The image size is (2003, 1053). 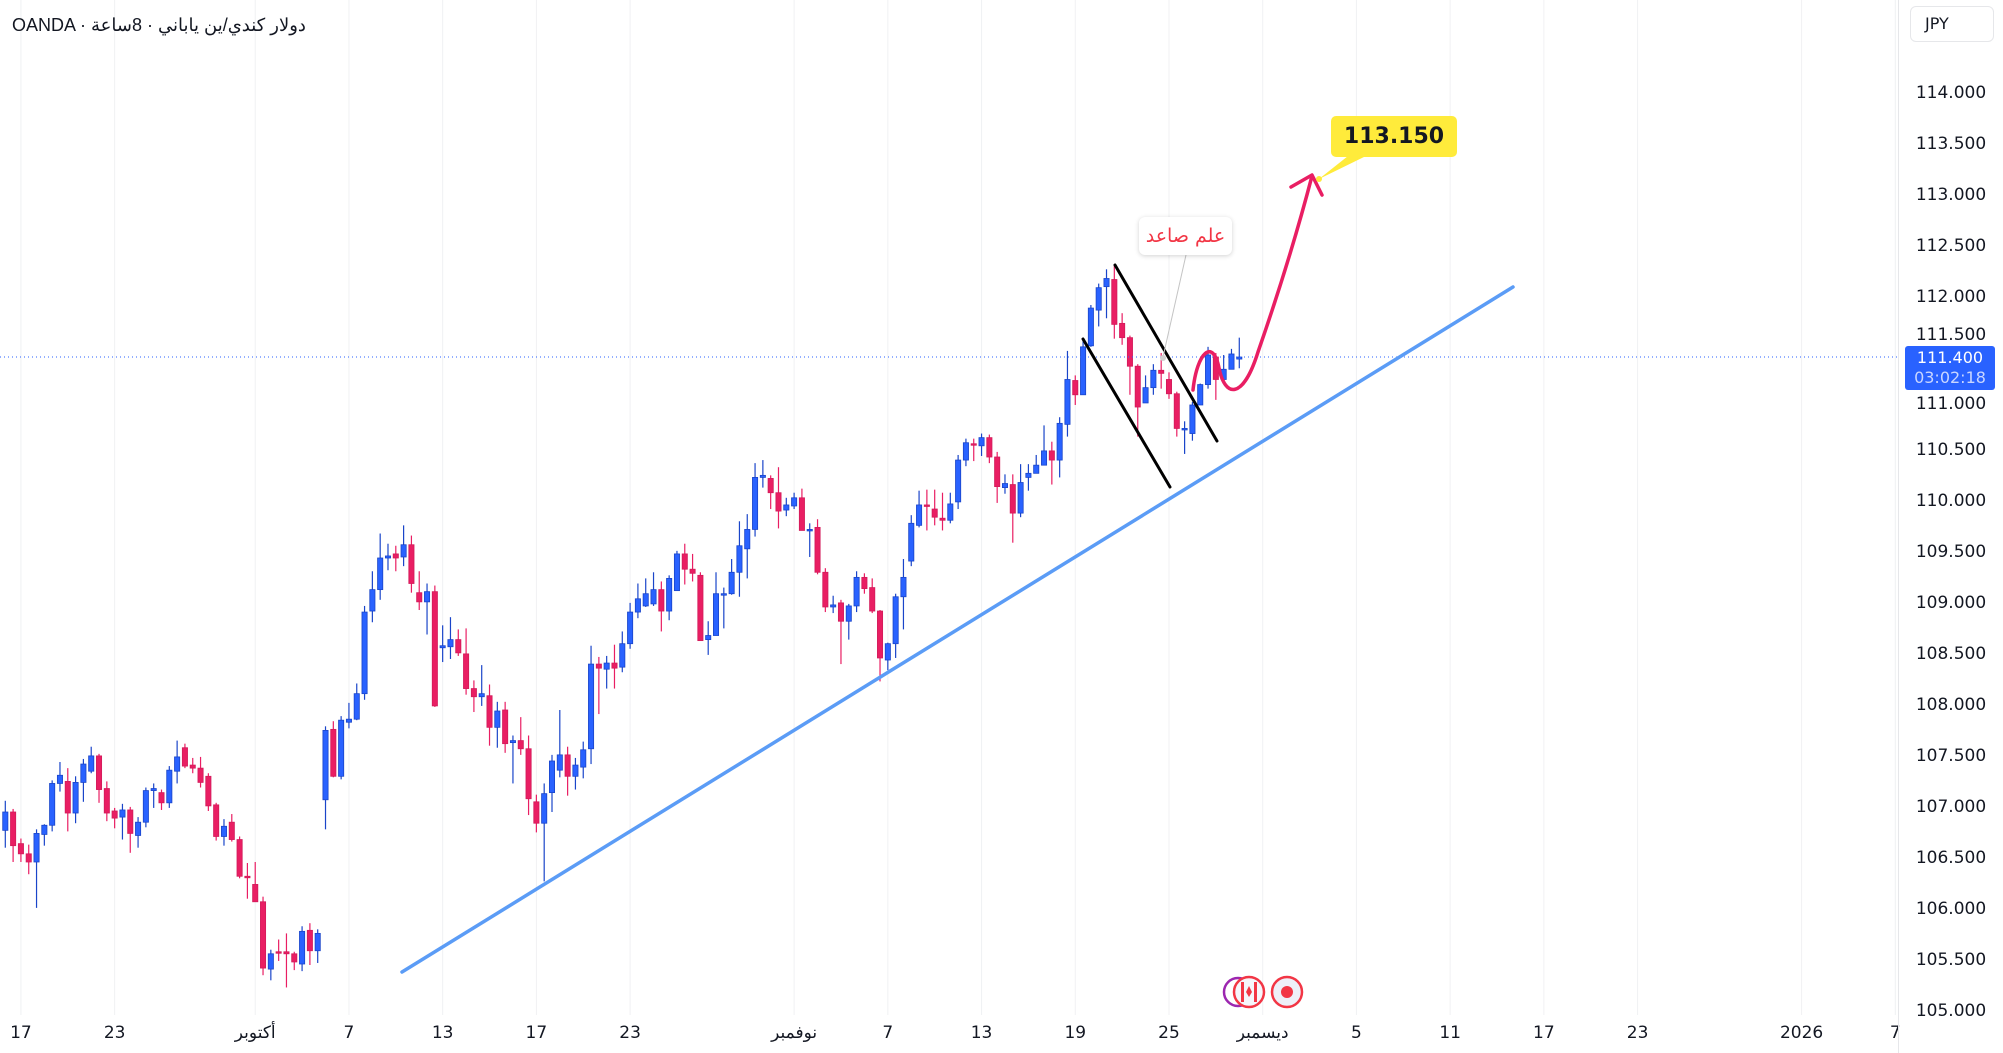 I want to click on callout-pointer-line, so click(x=1174, y=306).